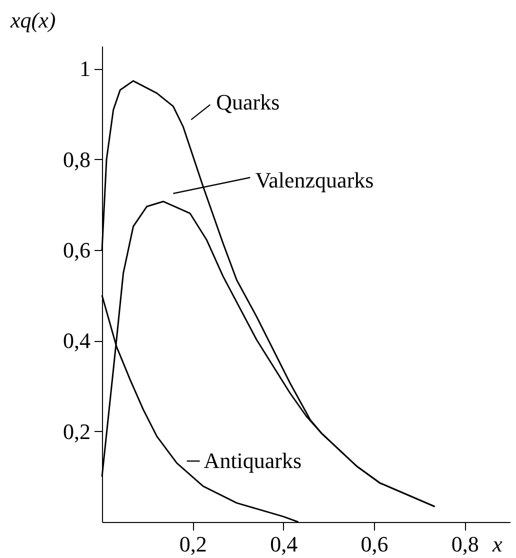  Describe the element at coordinates (76, 159) in the screenshot. I see `y-tick-label: 0,8` at that location.